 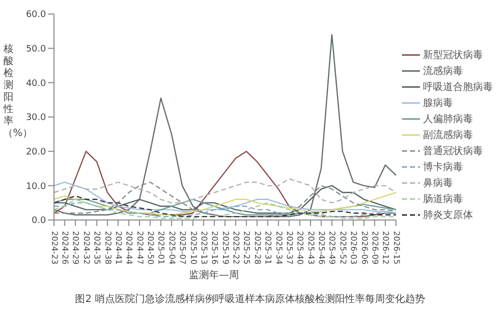 What do you see at coordinates (129, 247) in the screenshot?
I see `x-tick-label: 2024-44` at bounding box center [129, 247].